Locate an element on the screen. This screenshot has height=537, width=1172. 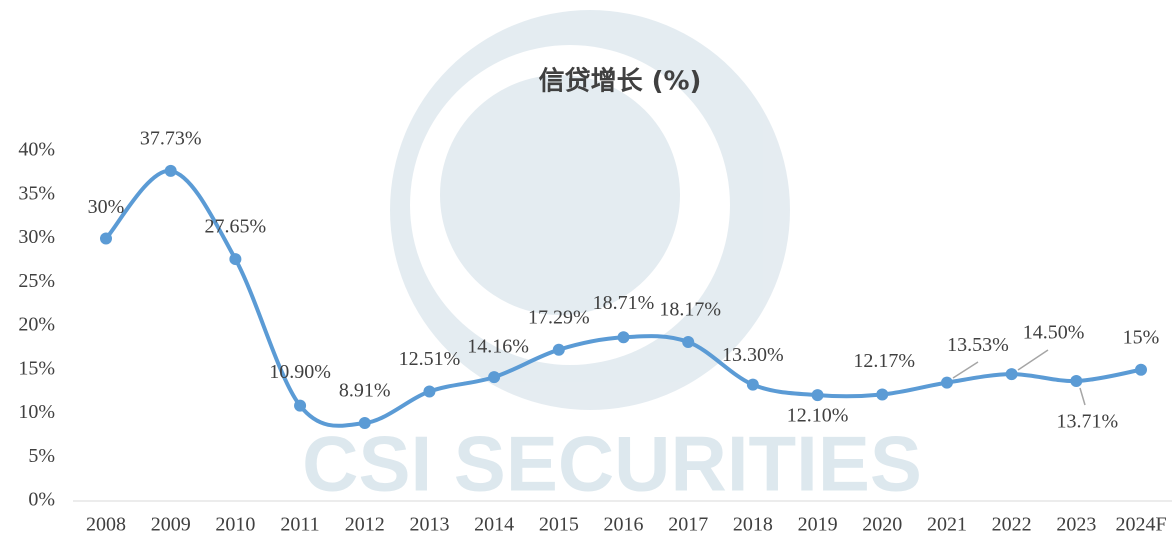
x-tick-label: 2015 is located at coordinates (559, 525).